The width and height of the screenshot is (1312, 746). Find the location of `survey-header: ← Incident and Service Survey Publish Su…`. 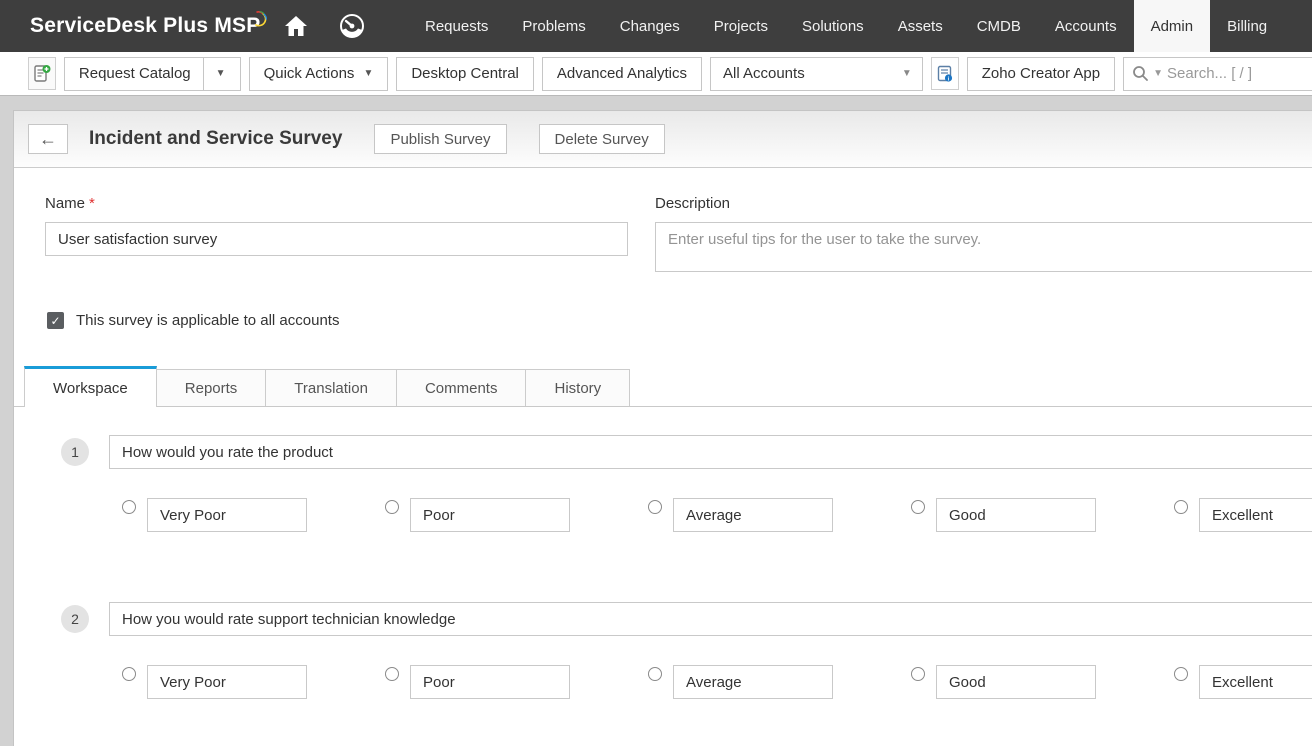

survey-header: ← Incident and Service Survey Publish Su… is located at coordinates (663, 139).